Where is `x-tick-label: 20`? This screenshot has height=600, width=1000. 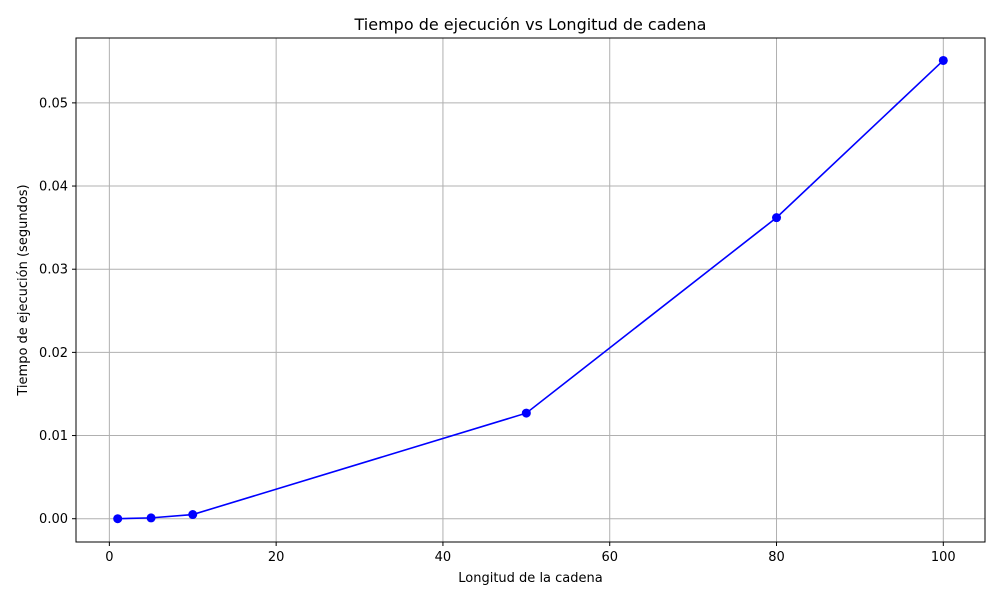 x-tick-label: 20 is located at coordinates (276, 557).